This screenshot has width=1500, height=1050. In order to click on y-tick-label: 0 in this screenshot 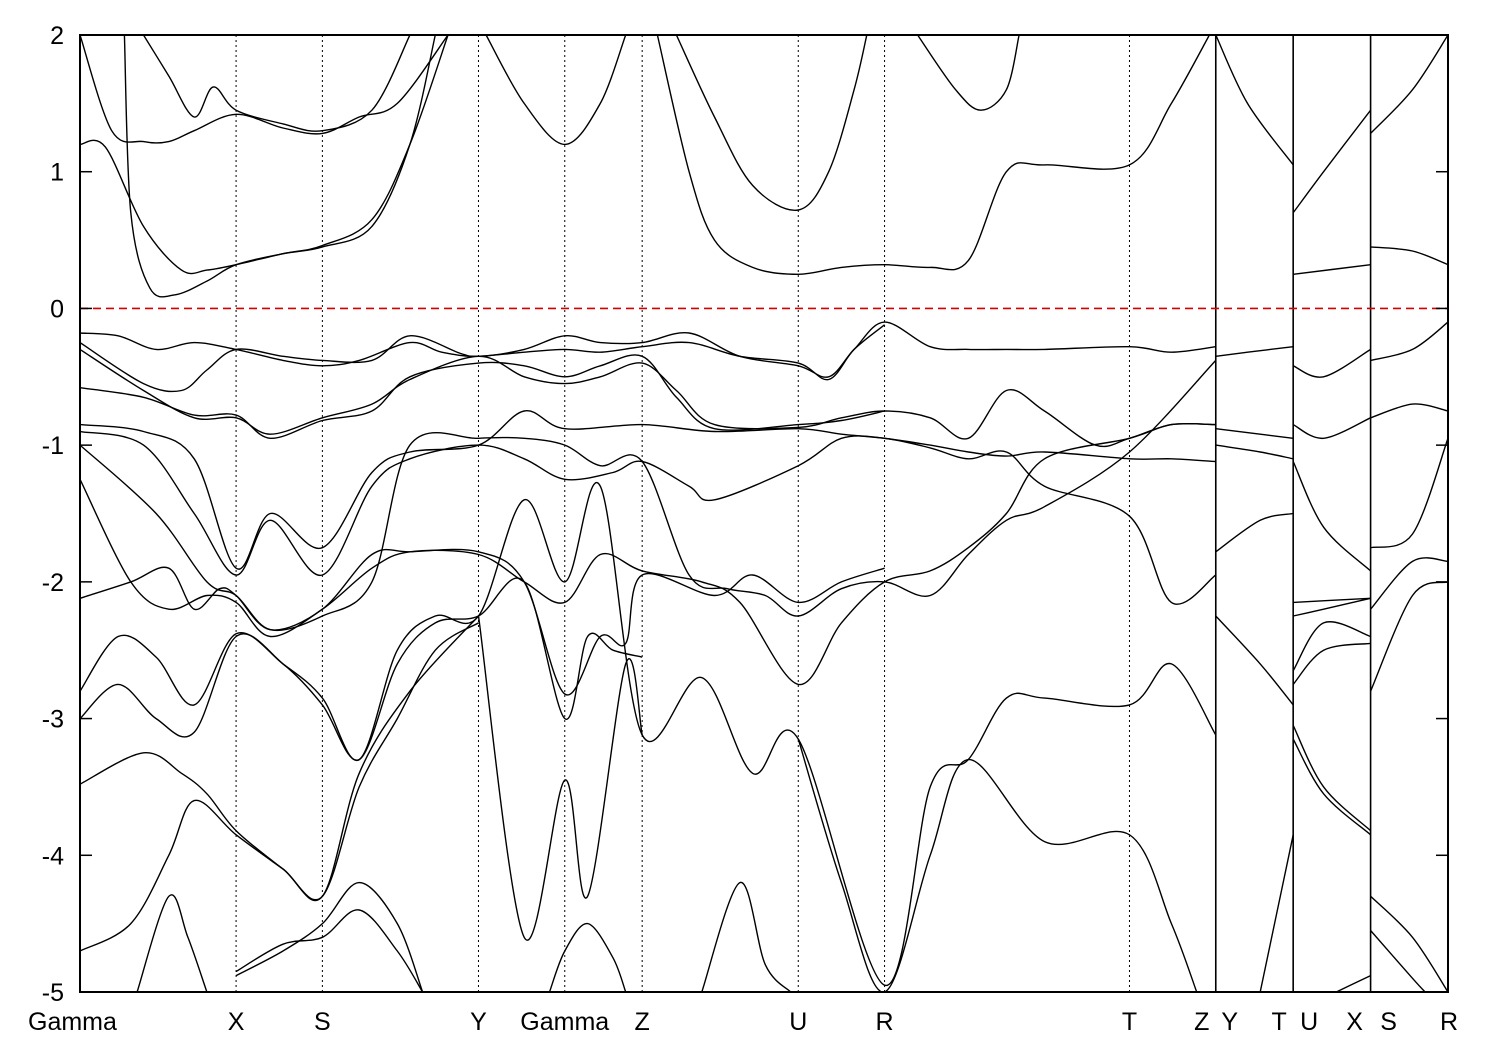, I will do `click(57, 309)`.